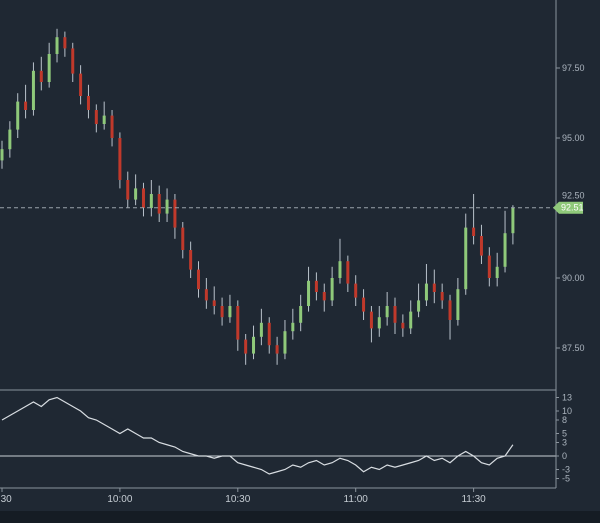  Describe the element at coordinates (564, 443) in the screenshot. I see `oscillator-tick-label: 3` at that location.